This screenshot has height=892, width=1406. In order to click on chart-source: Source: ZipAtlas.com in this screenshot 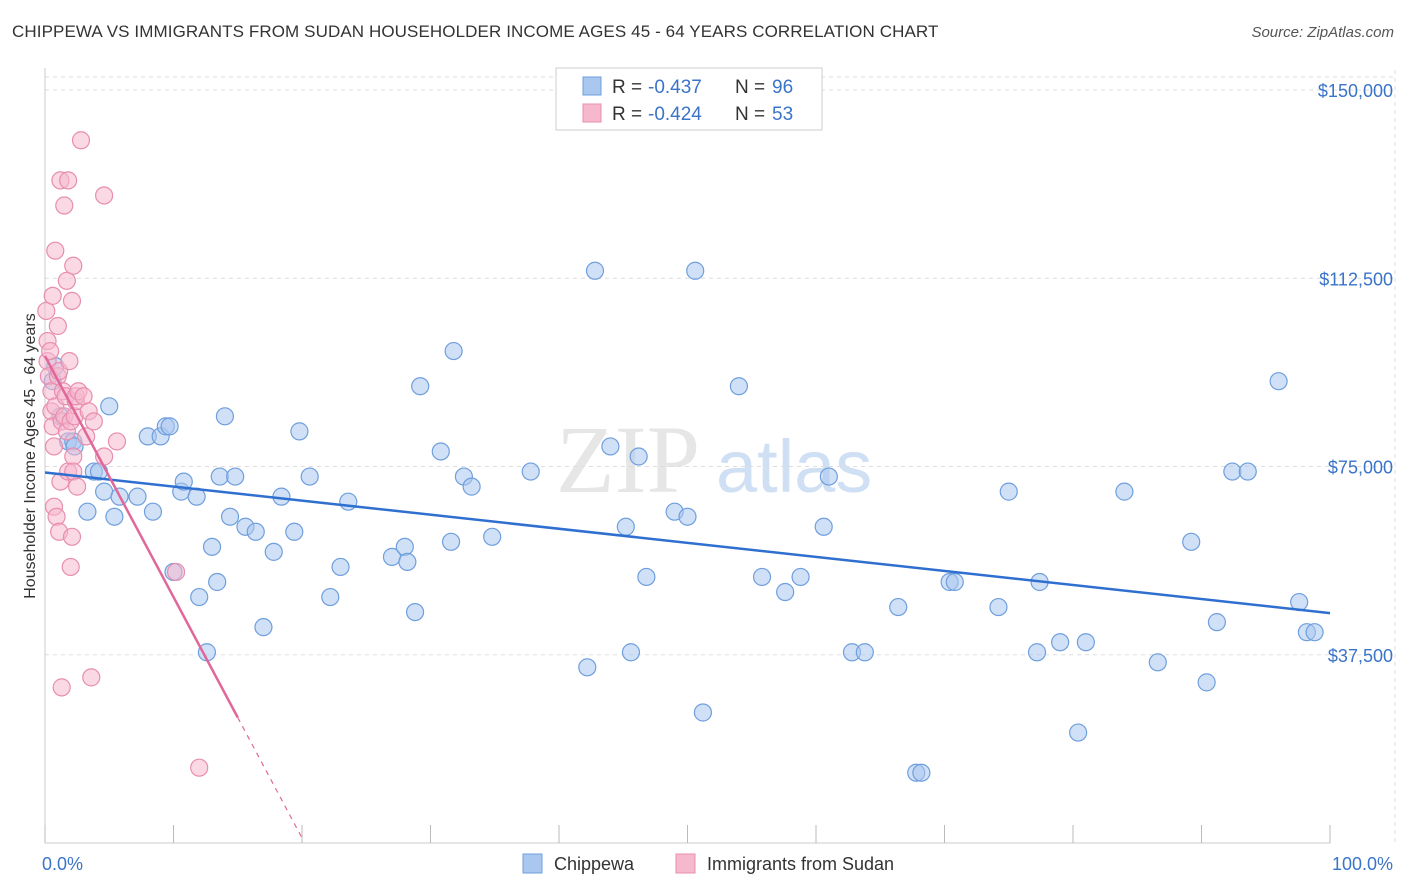, I will do `click(1322, 32)`.